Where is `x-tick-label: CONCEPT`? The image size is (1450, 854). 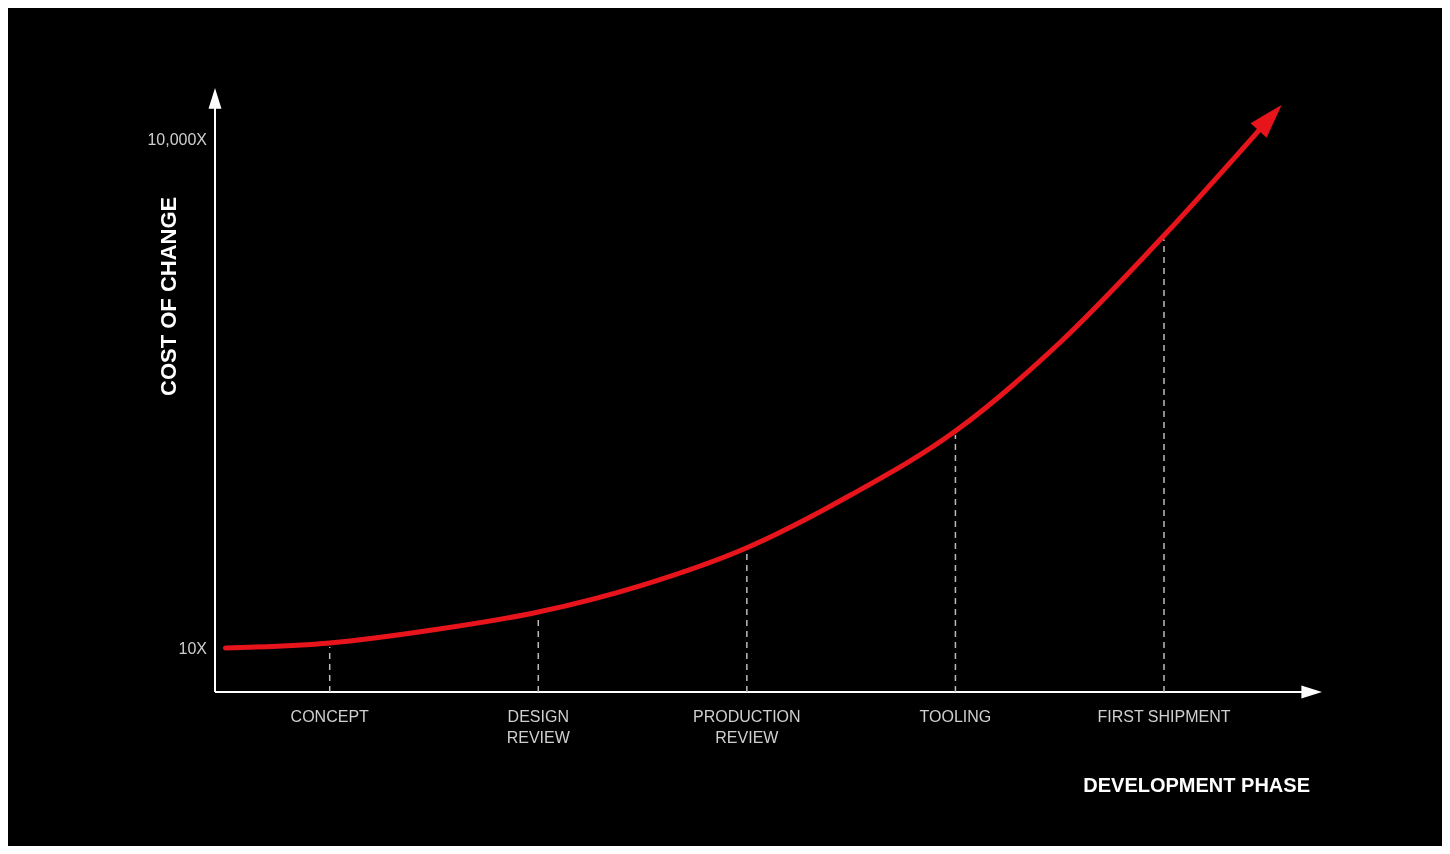
x-tick-label: CONCEPT is located at coordinates (330, 716).